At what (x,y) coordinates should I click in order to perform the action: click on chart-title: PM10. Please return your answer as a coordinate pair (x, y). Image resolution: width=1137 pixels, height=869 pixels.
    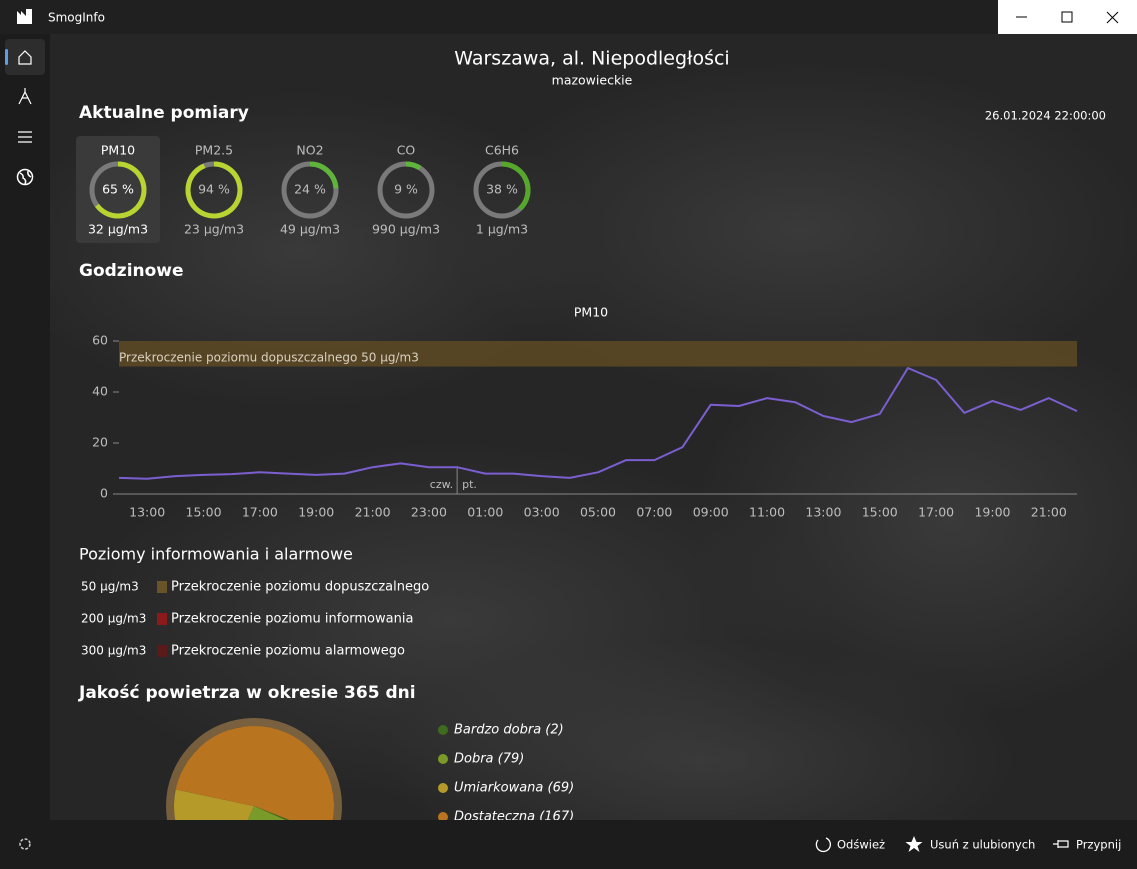
    Looking at the image, I should click on (591, 312).